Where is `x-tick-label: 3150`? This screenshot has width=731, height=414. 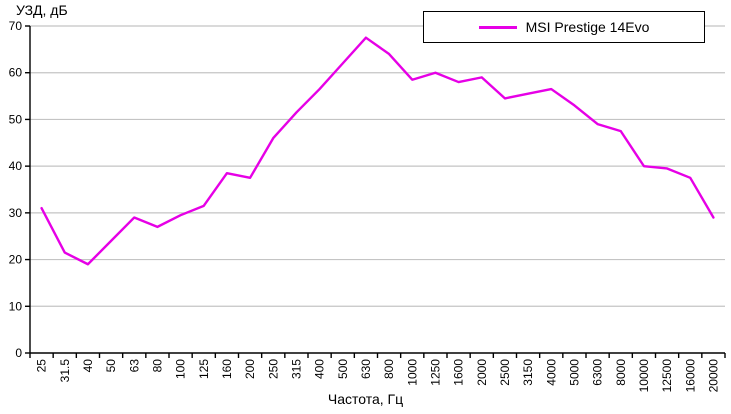 x-tick-label: 3150 is located at coordinates (528, 372).